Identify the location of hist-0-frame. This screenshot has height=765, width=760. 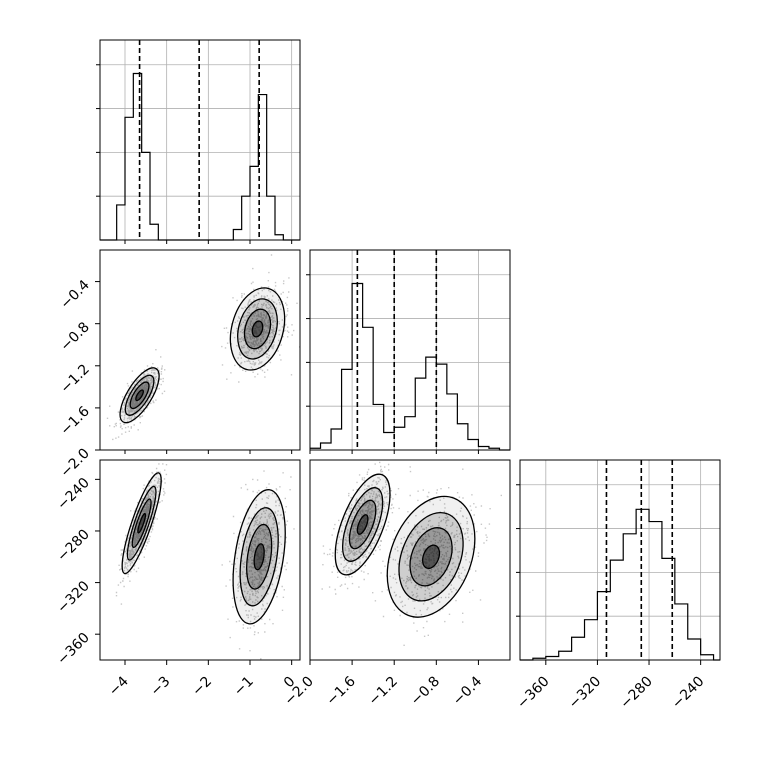
(200, 140).